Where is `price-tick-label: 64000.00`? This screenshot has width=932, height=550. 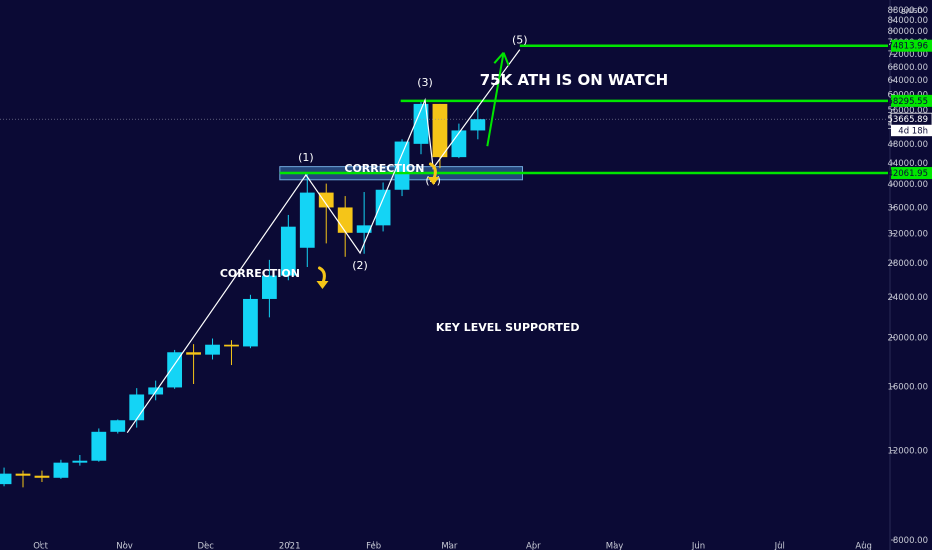 price-tick-label: 64000.00 is located at coordinates (907, 81).